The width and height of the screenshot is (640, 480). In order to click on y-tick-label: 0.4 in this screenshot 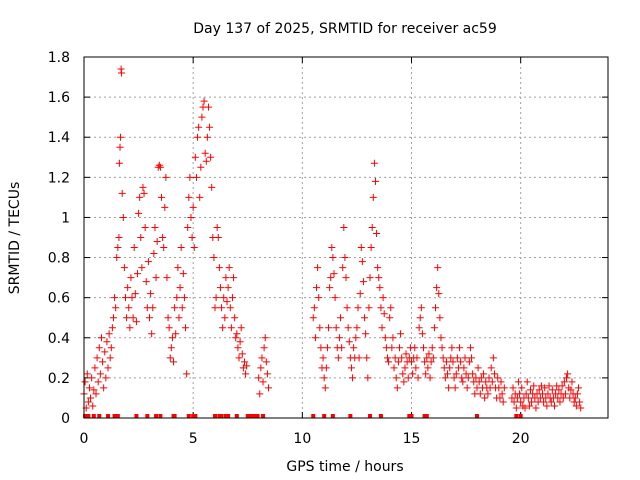, I will do `click(59, 339)`.